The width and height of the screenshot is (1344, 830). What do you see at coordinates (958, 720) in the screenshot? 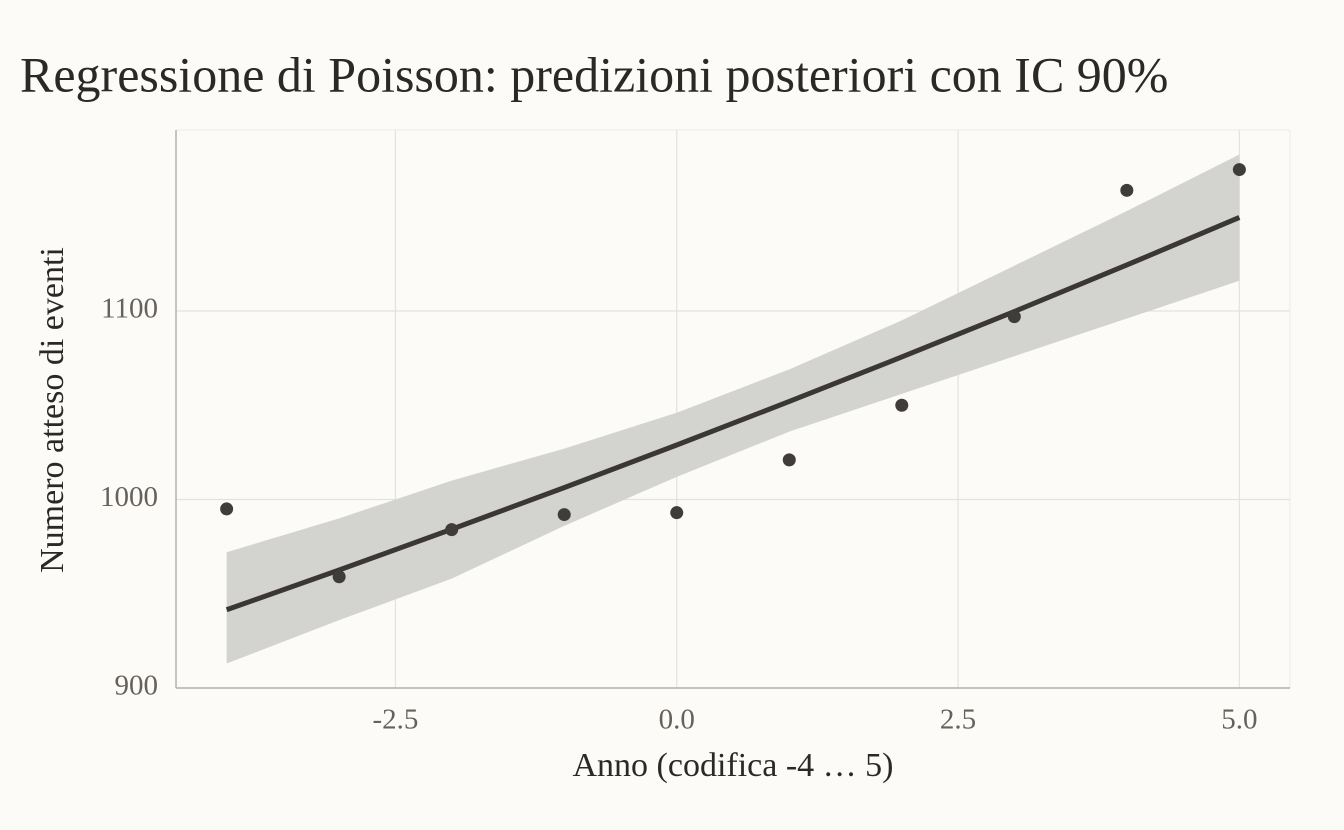
I see `x-tick-label: 2.5` at bounding box center [958, 720].